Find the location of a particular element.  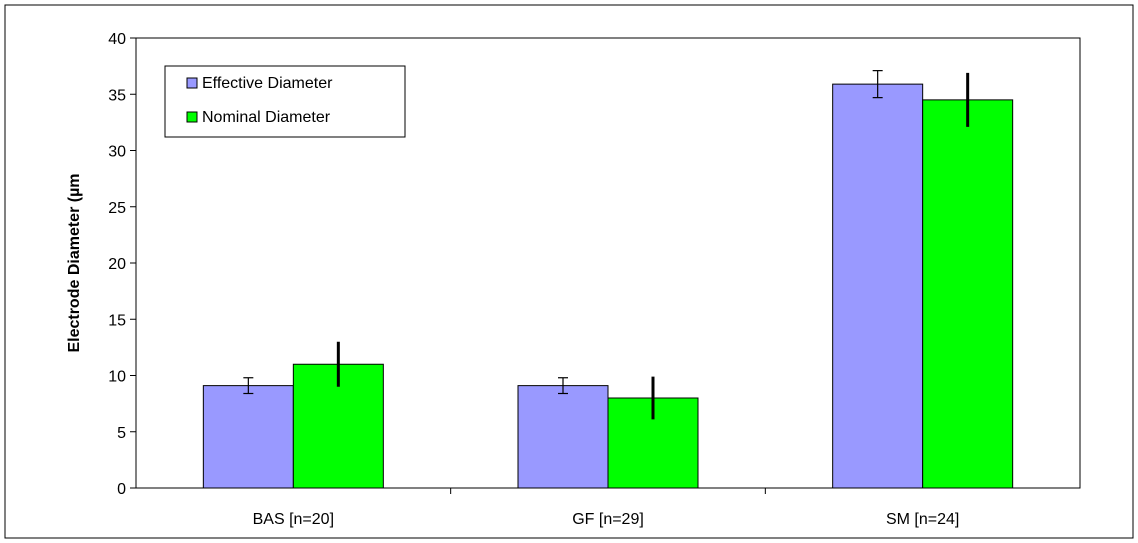

bar-nominal is located at coordinates (968, 294).